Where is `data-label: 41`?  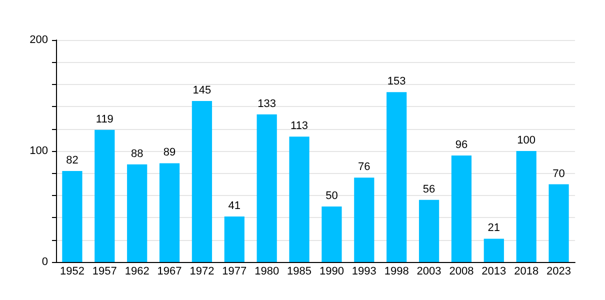 data-label: 41 is located at coordinates (234, 206).